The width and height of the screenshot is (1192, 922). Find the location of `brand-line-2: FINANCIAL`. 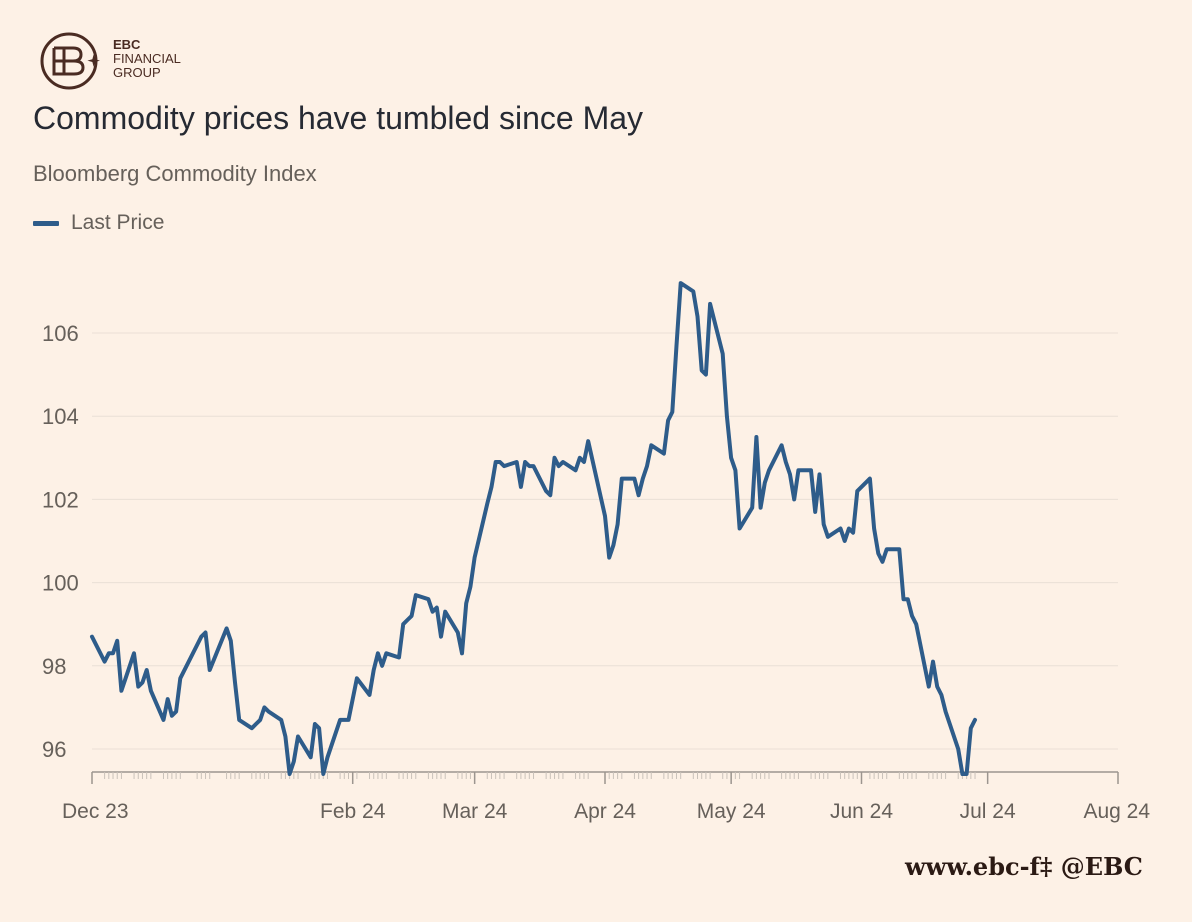

brand-line-2: FINANCIAL is located at coordinates (147, 58).